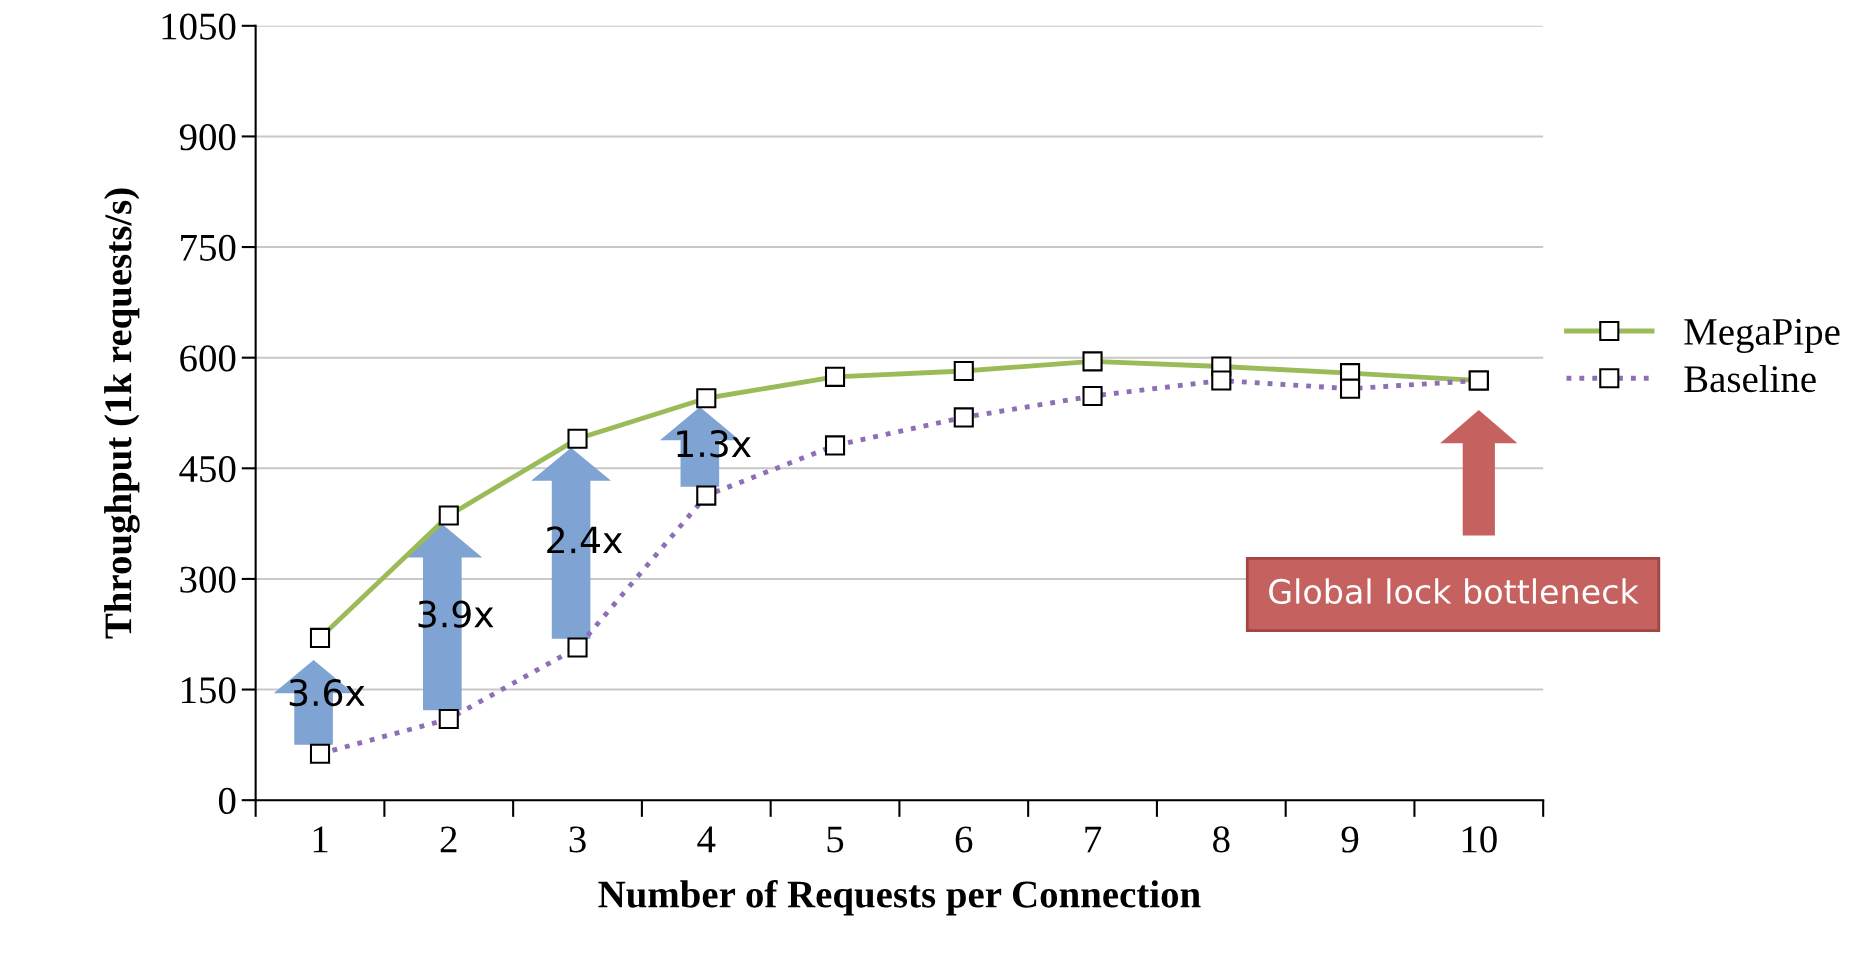 This screenshot has height=956, width=1866. Describe the element at coordinates (1454, 591) in the screenshot. I see `annotation: Global lock bottleneck` at that location.